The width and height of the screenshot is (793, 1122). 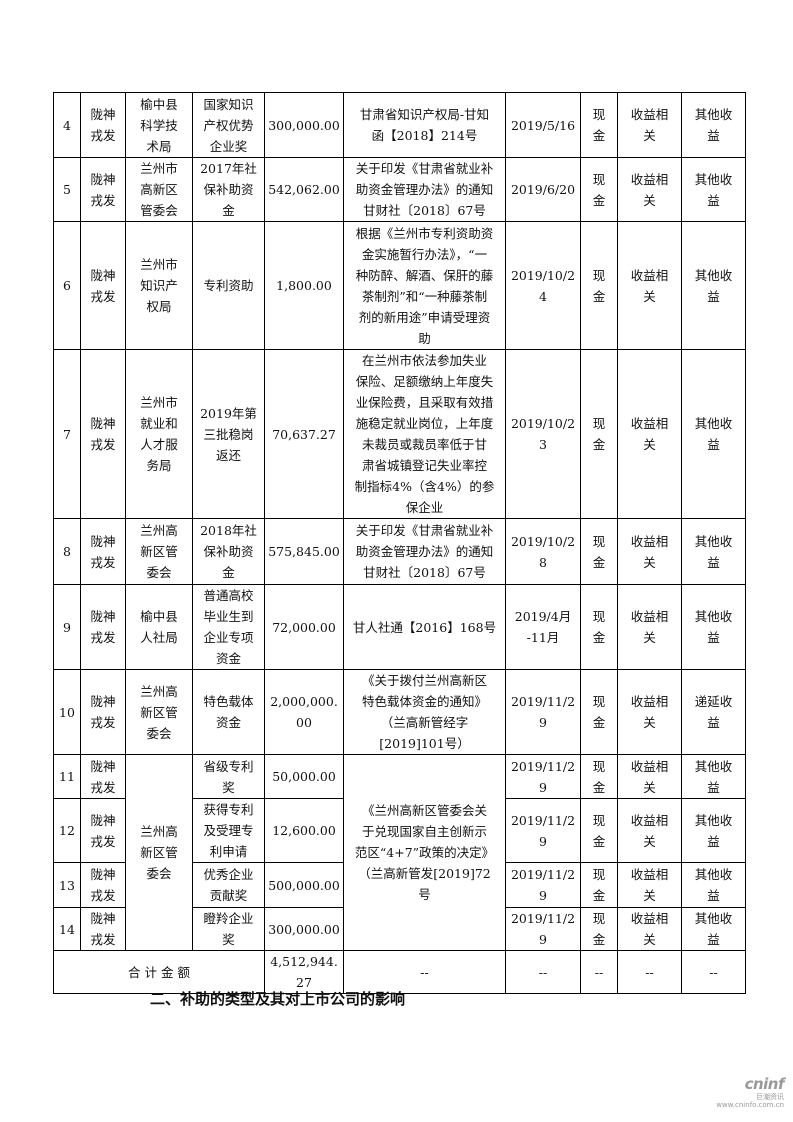 What do you see at coordinates (159, 627) in the screenshot?
I see `department-cell: 榆中县 人社局` at bounding box center [159, 627].